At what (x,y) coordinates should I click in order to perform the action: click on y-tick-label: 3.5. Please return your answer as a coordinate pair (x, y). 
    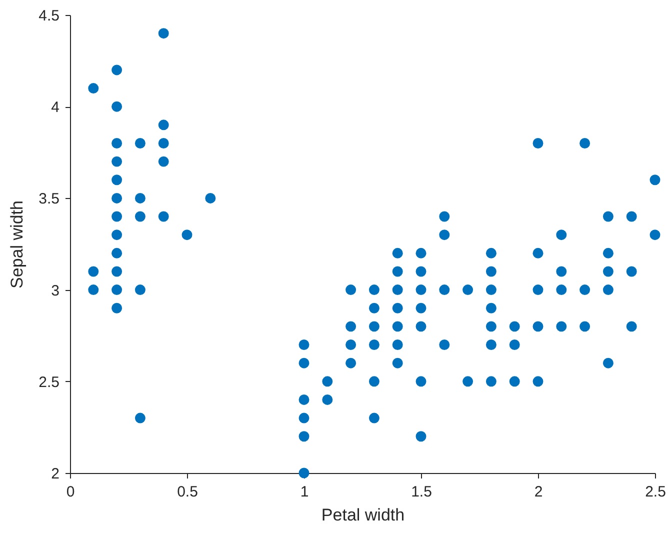
    Looking at the image, I should click on (49, 199).